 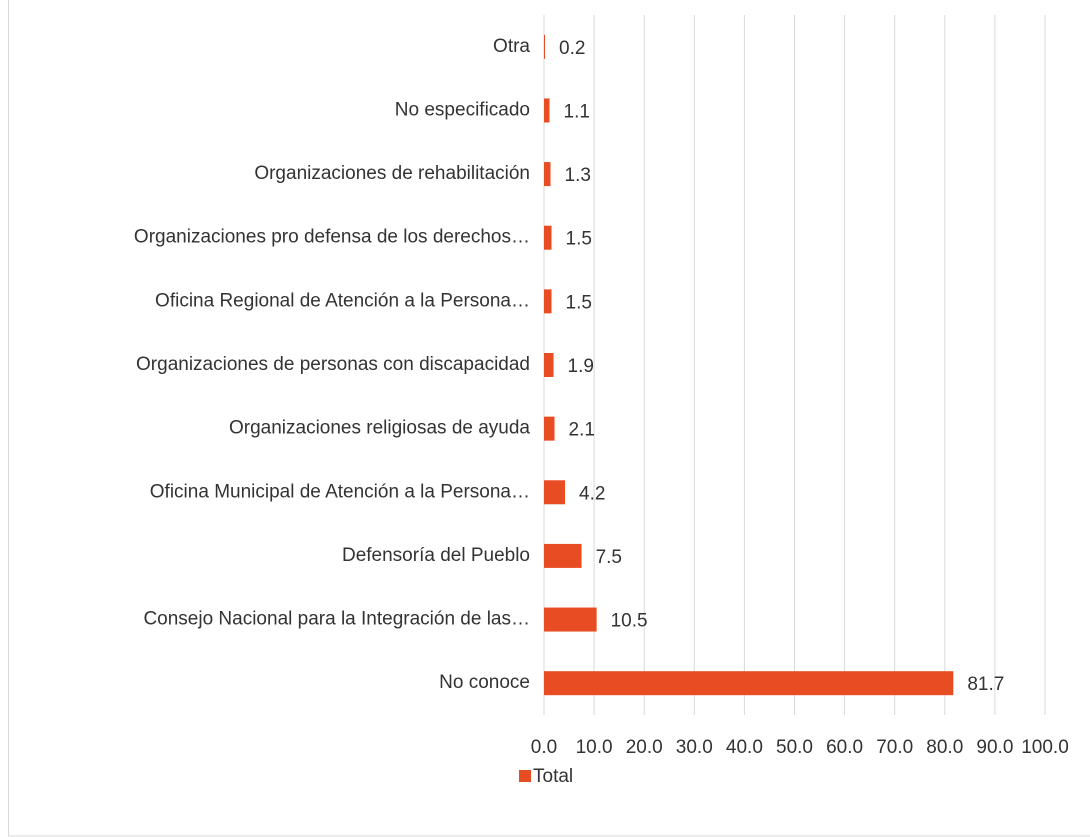 What do you see at coordinates (462, 109) in the screenshot?
I see `y-tick-label: No especificado` at bounding box center [462, 109].